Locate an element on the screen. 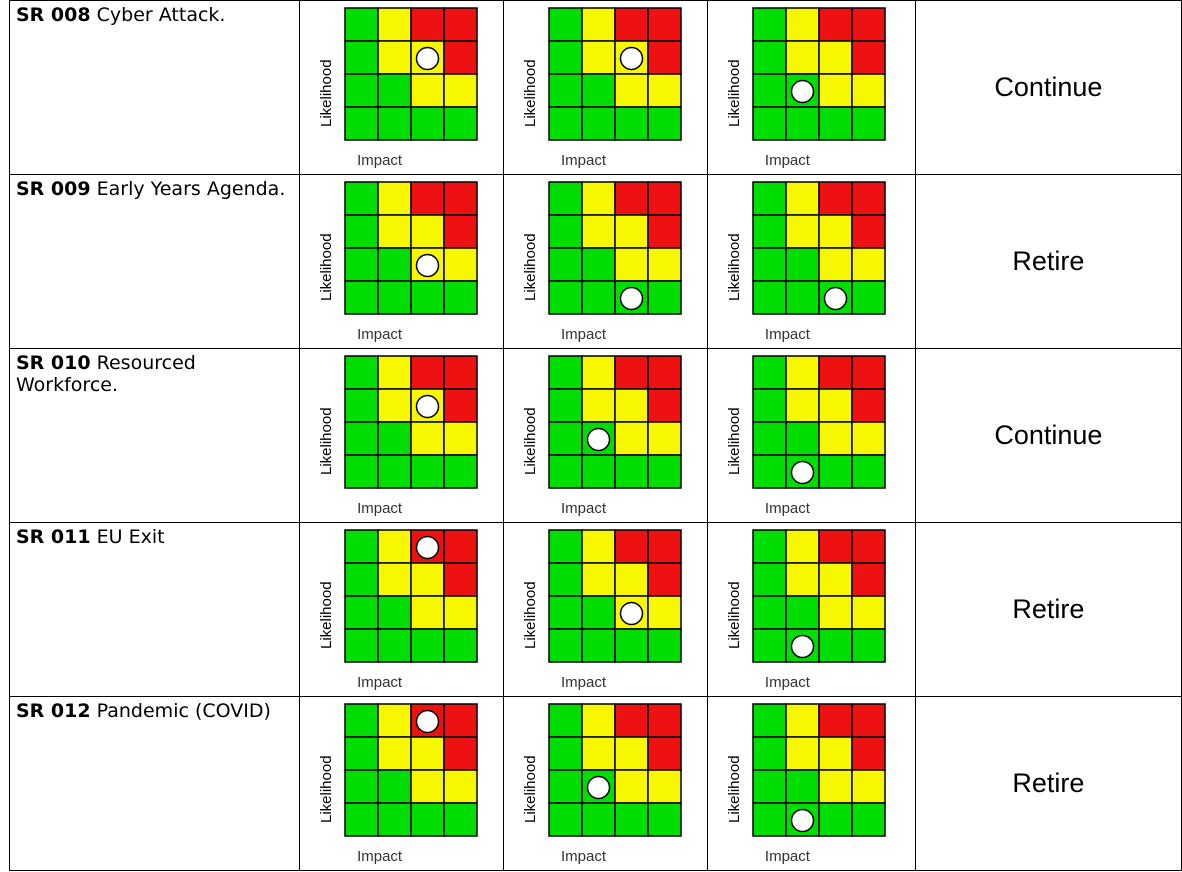  risk-code: SR 010 is located at coordinates (53, 363).